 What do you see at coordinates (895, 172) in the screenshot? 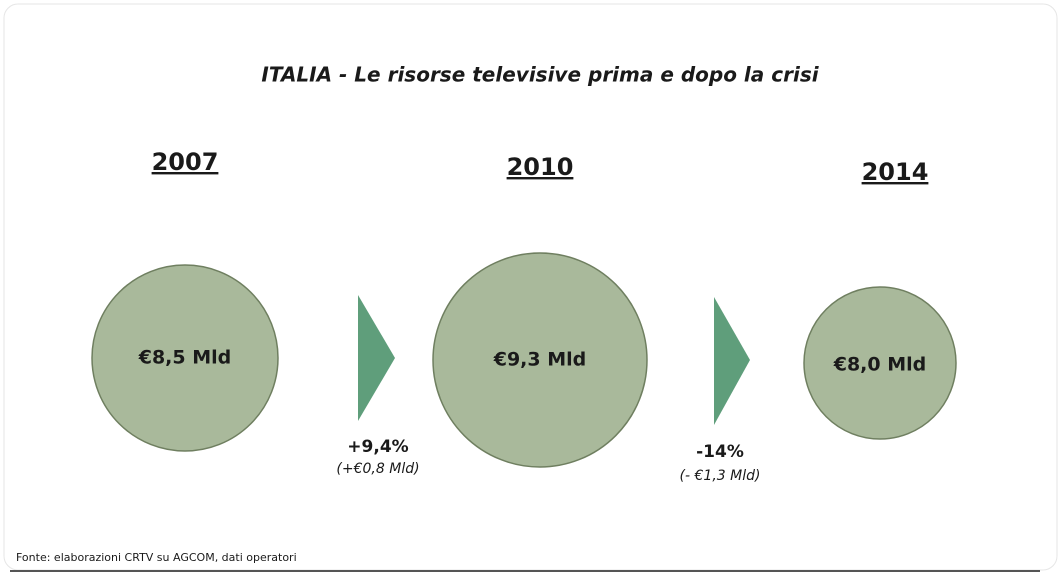
I see `year: 2014` at bounding box center [895, 172].